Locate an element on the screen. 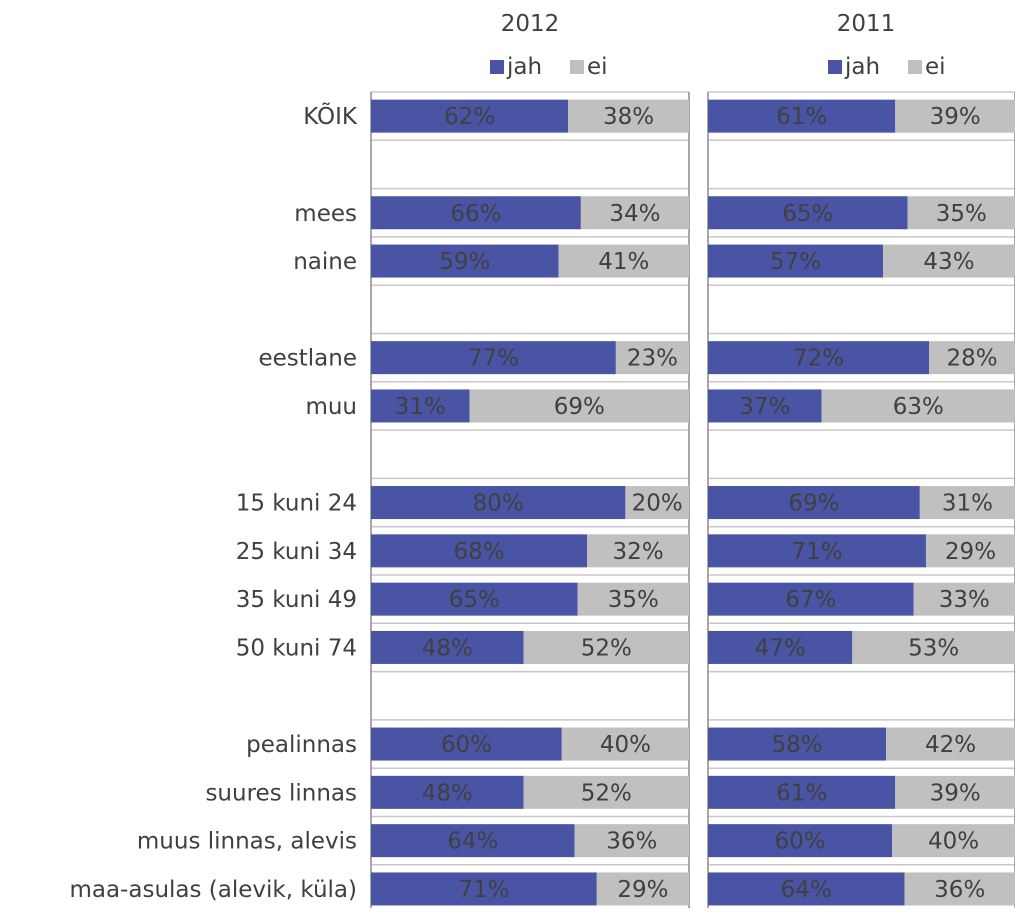 This screenshot has height=912, width=1015. category-label: 15 kuni 24 is located at coordinates (296, 504).